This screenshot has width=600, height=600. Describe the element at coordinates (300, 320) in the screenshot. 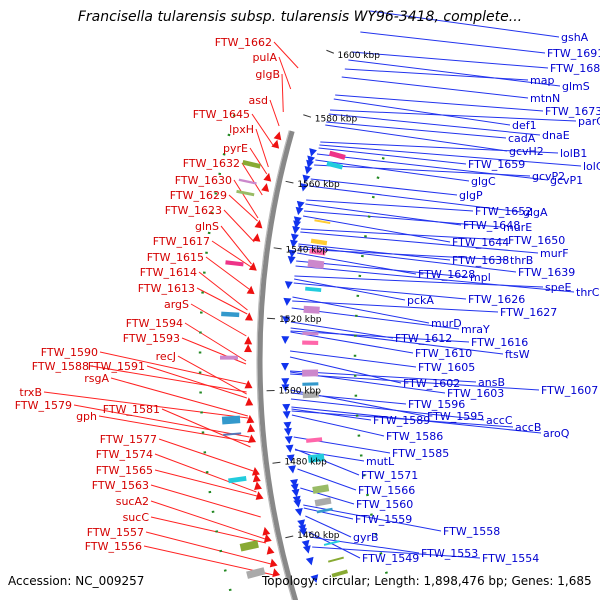

I see `tick-label: 1520 kbp` at that location.